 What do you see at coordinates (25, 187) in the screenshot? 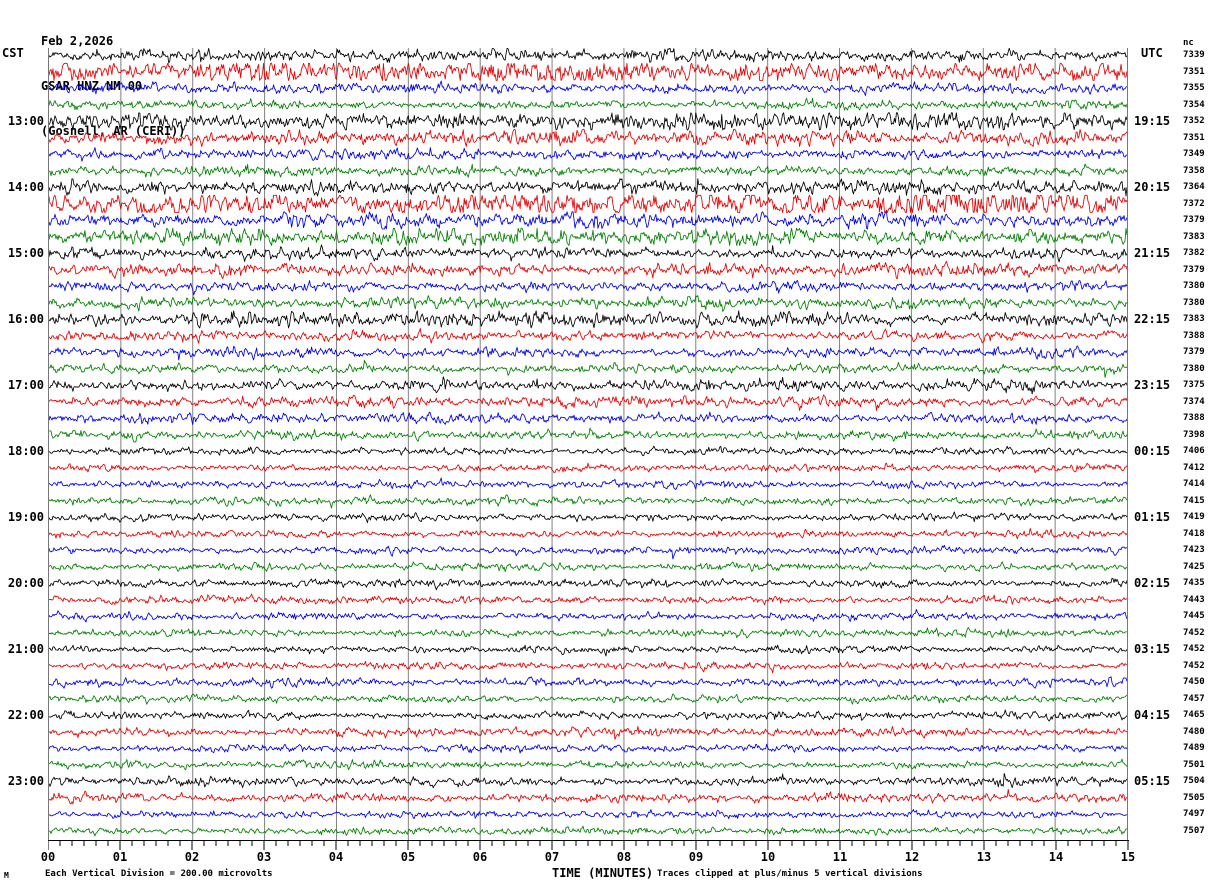
I see `left-time-label: 14:00` at bounding box center [25, 187].